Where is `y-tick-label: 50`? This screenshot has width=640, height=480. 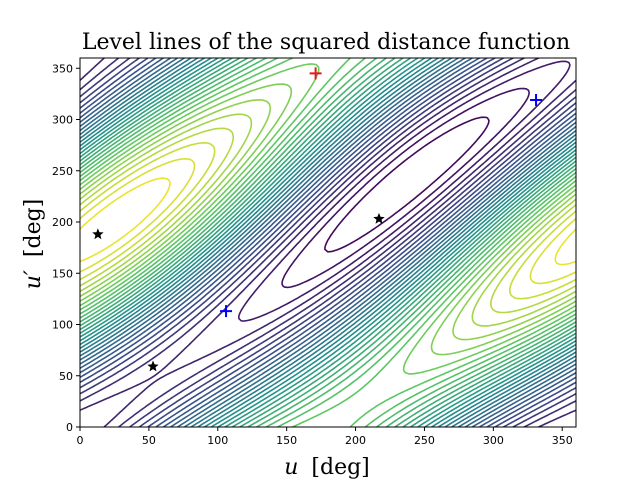 y-tick-label: 50 is located at coordinates (66, 376).